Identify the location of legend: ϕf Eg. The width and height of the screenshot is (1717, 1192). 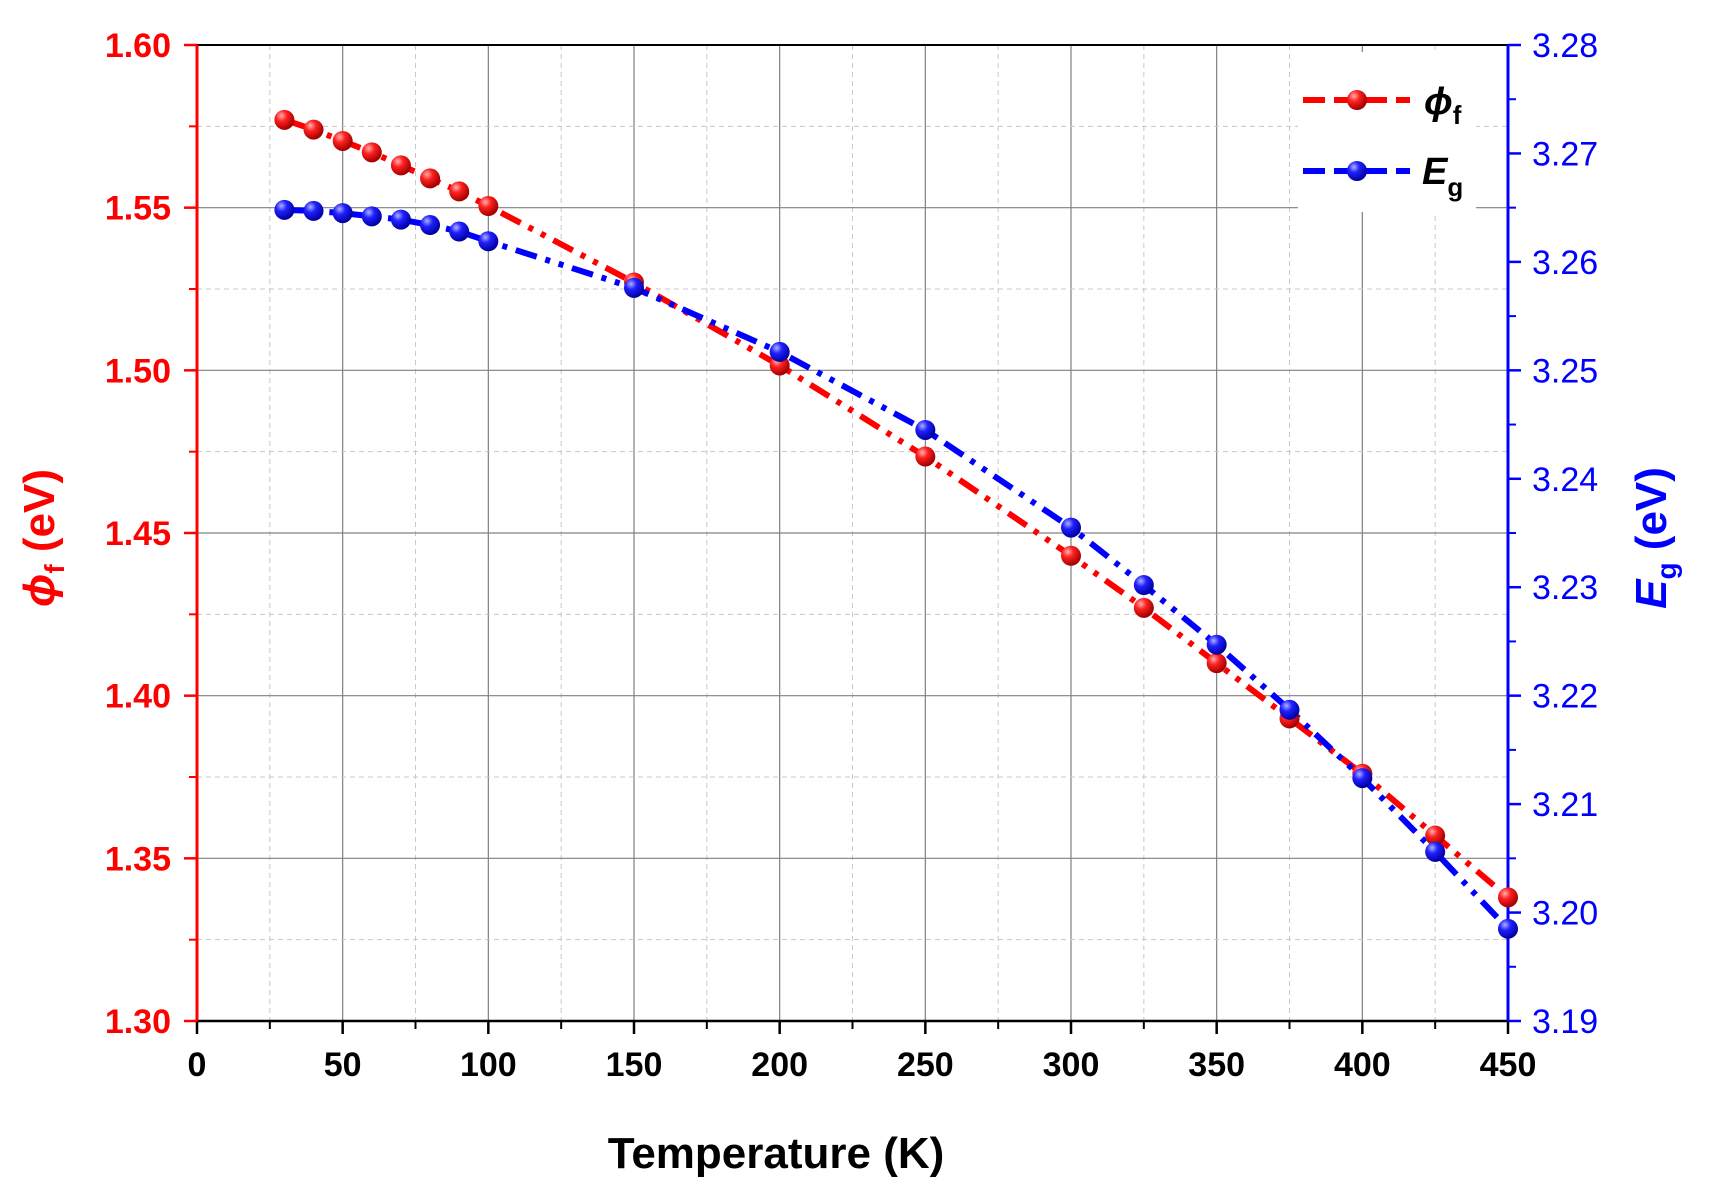
(1387, 132).